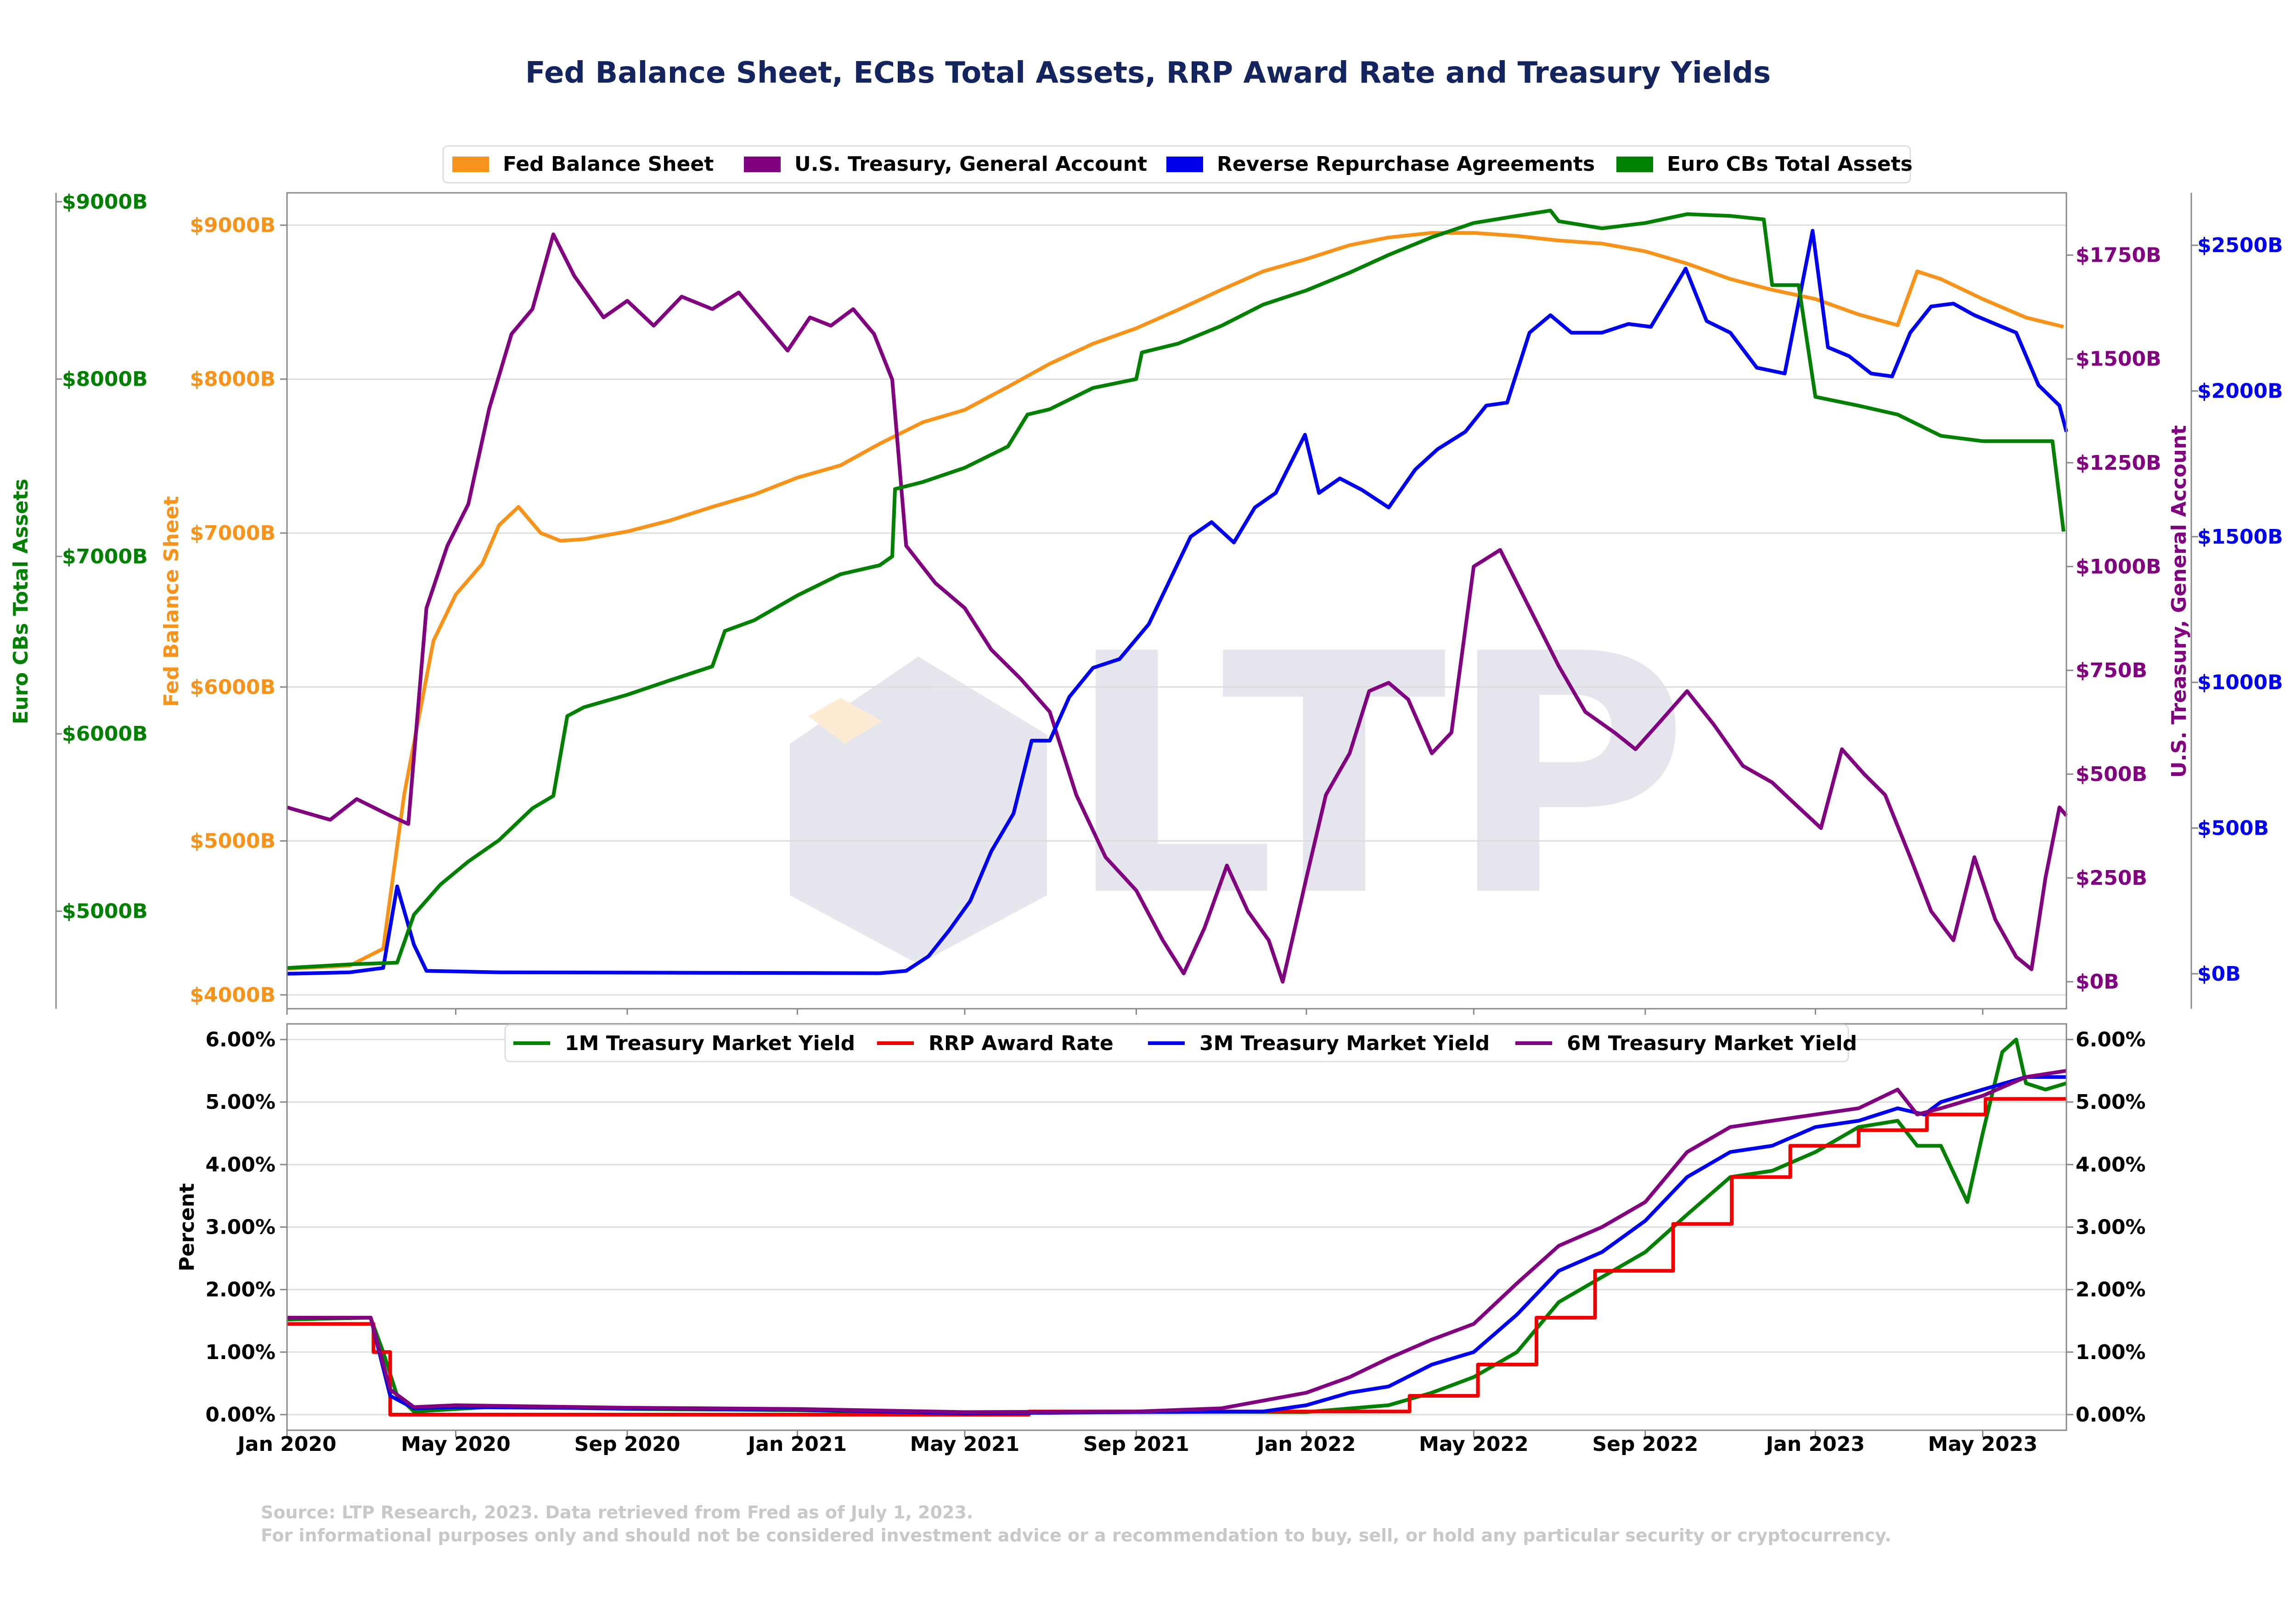 The height and width of the screenshot is (1607, 2296). Describe the element at coordinates (762, 164) in the screenshot. I see `legend-swatch-u-s-treasury-general-account` at that location.